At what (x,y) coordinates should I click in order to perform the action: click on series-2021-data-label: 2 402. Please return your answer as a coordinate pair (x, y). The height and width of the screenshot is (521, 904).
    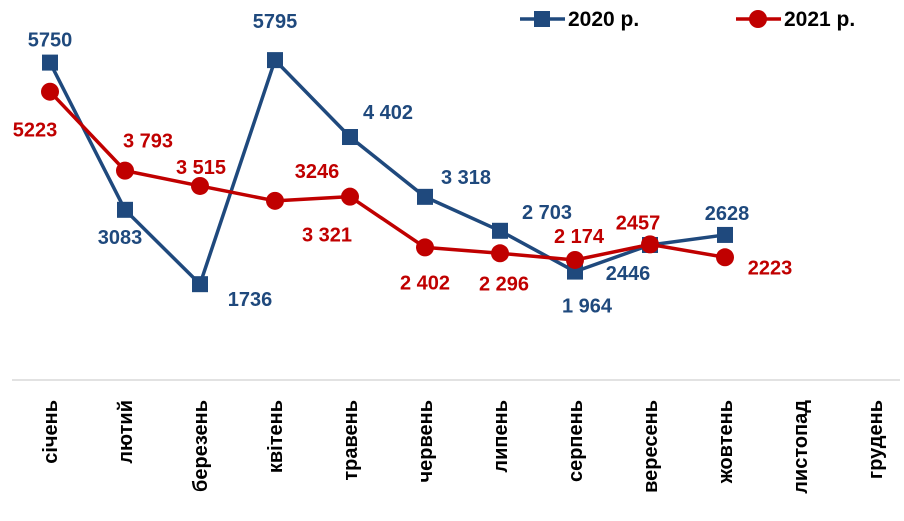
    Looking at the image, I should click on (425, 283).